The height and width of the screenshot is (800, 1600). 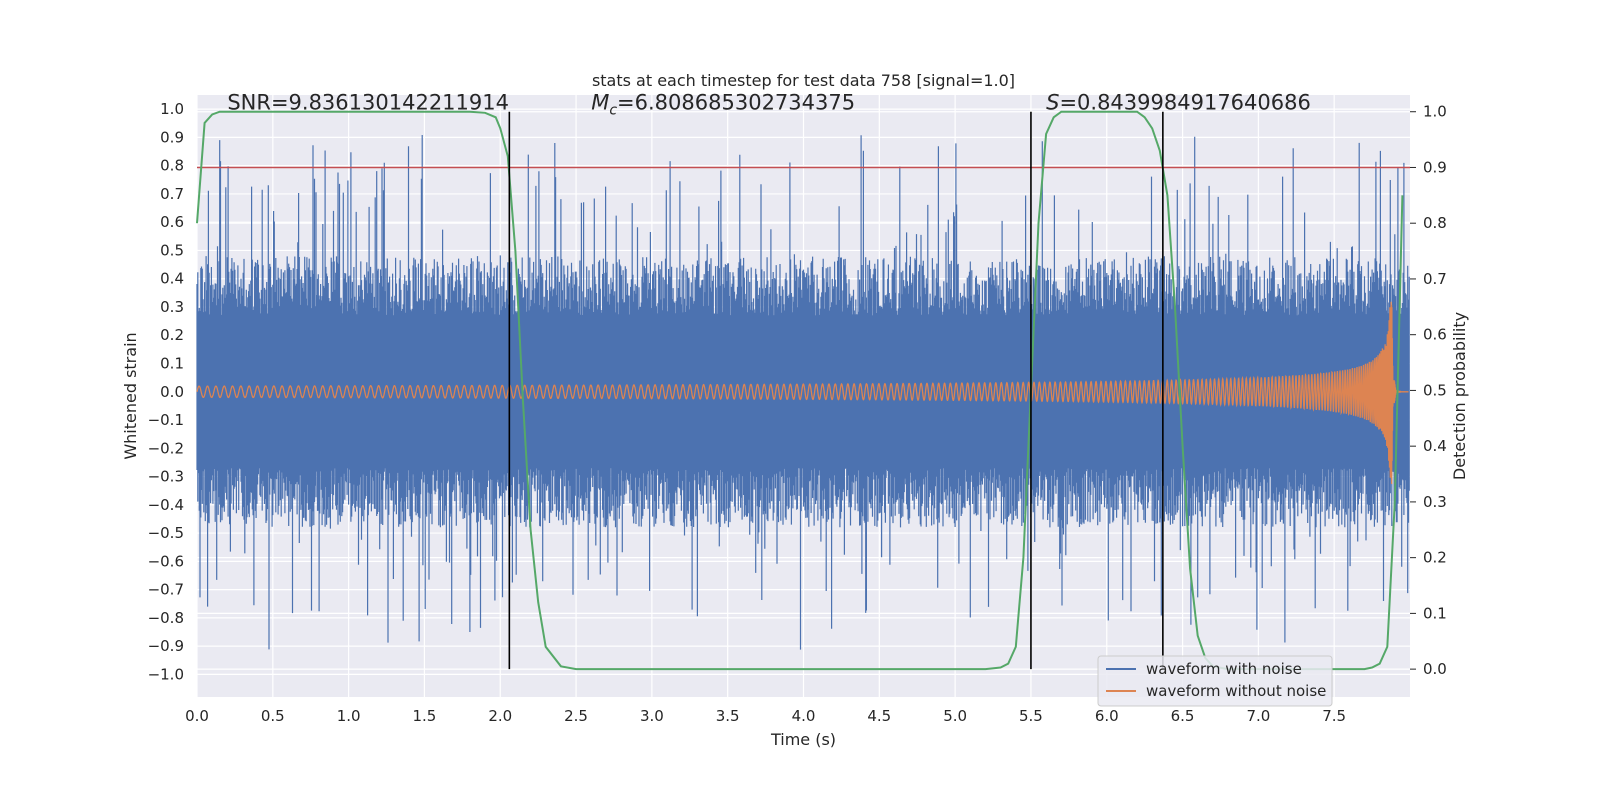 I want to click on right-y-tick-labels: 1.0 0.9 0.8 0.7 0.6 0.5 0.4 0.3 0.2 0.1 0.0, so click(x=1435, y=390).